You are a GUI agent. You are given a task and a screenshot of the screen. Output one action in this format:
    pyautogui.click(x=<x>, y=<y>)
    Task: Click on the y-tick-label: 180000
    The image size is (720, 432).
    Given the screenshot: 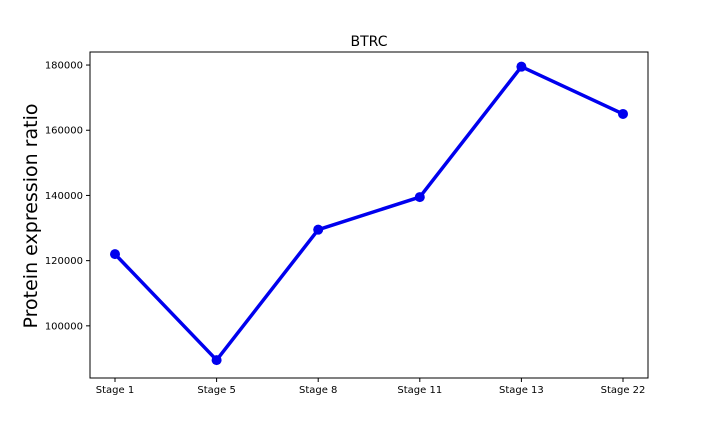 What is the action you would take?
    pyautogui.click(x=64, y=66)
    